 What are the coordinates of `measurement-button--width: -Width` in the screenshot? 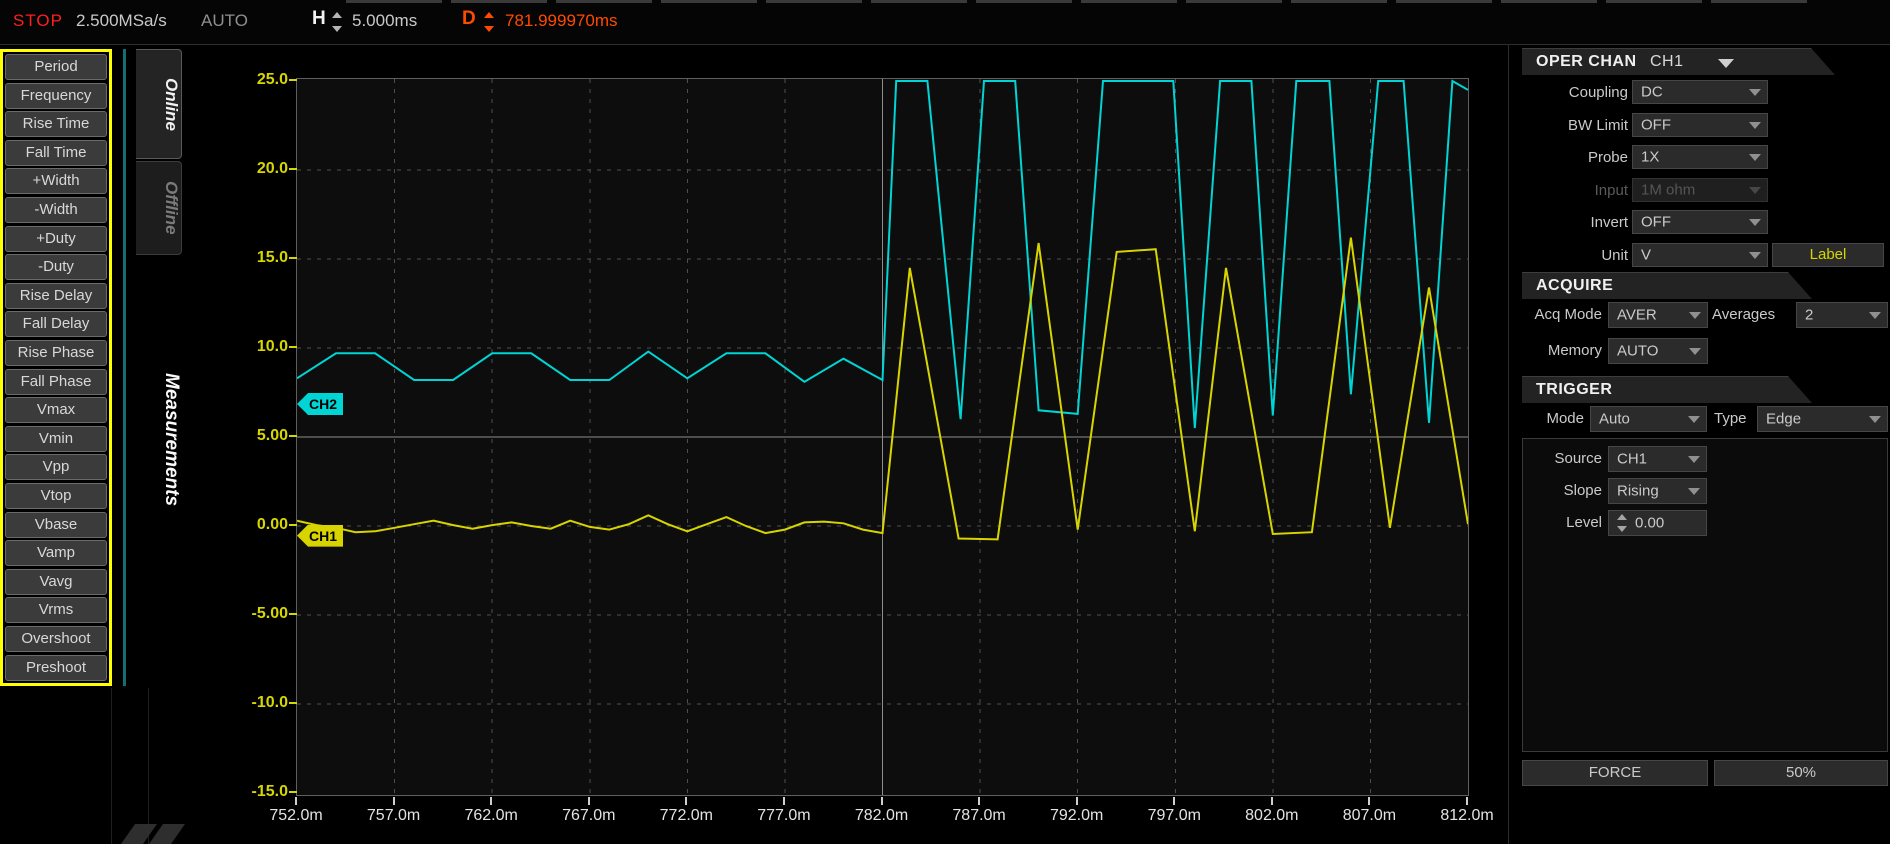 It's located at (56, 210).